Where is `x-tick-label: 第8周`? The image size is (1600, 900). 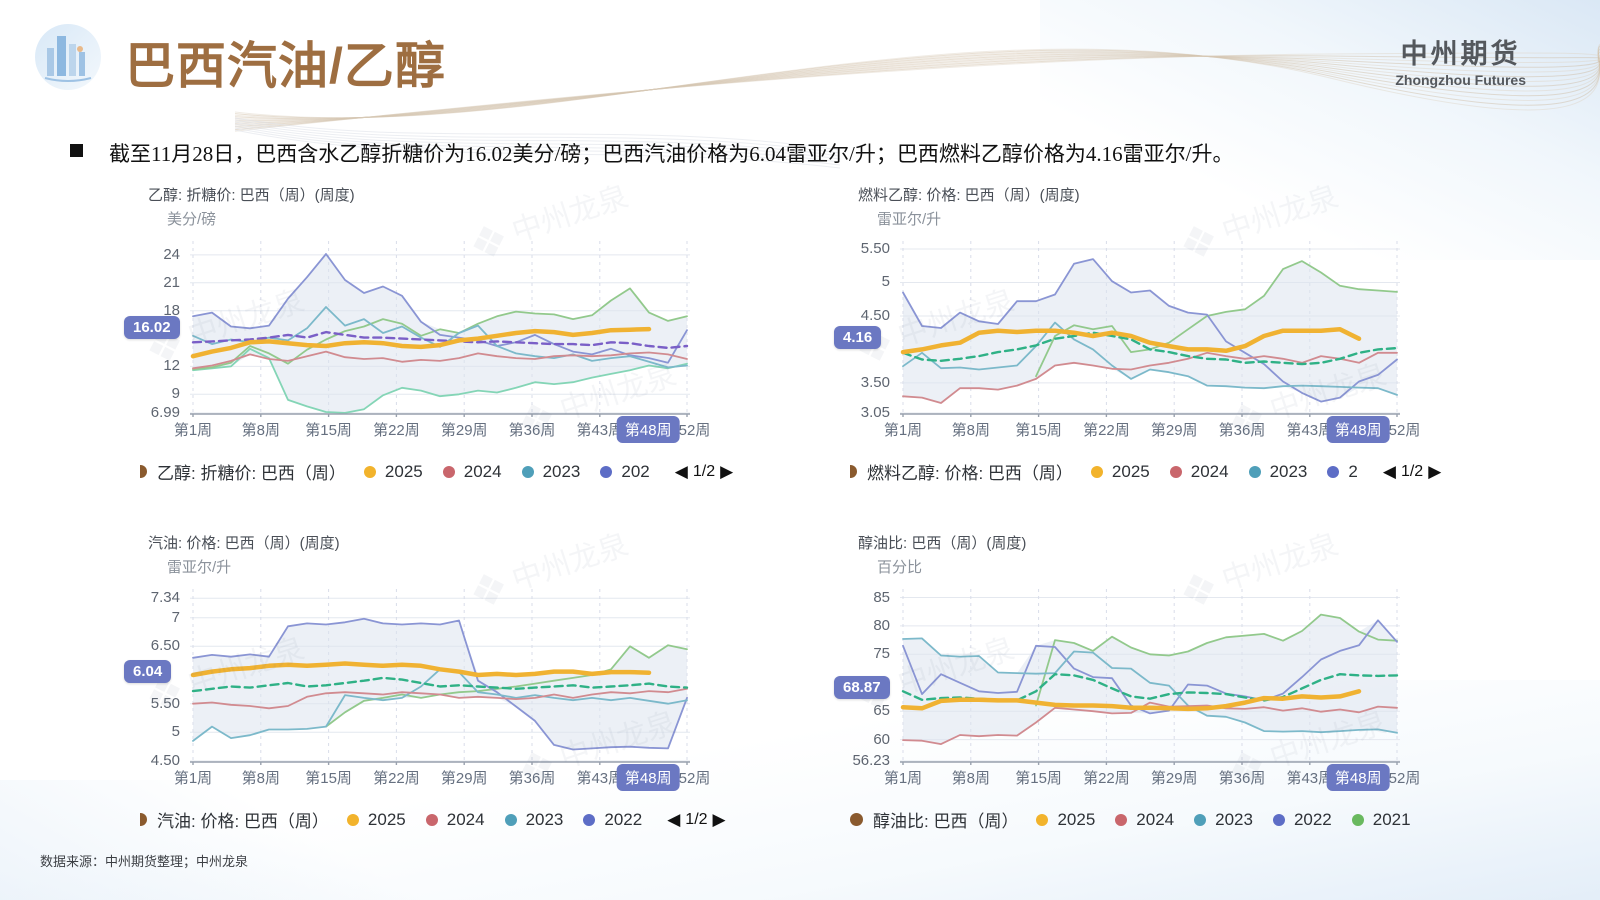 x-tick-label: 第8周 is located at coordinates (970, 778).